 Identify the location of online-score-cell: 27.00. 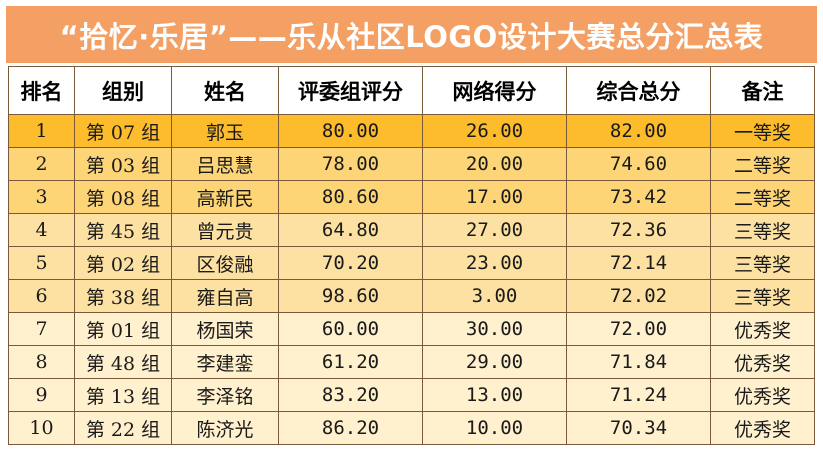
(494, 230).